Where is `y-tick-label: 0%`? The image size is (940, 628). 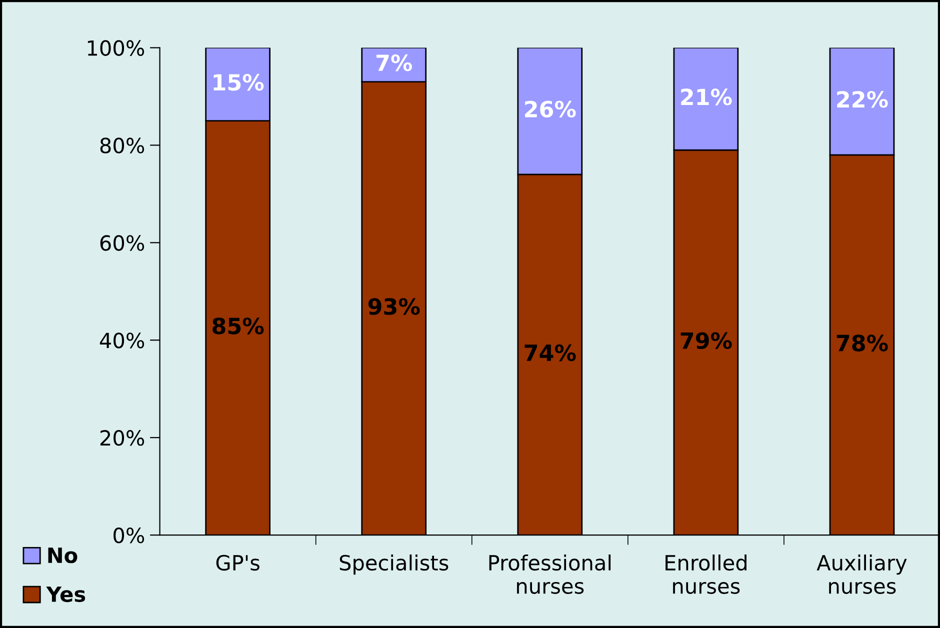
y-tick-label: 0% is located at coordinates (129, 536).